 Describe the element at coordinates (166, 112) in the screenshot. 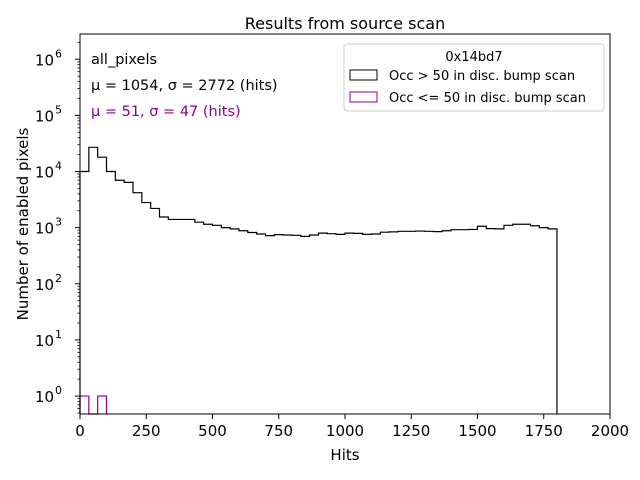

I see `stats-low: μ = 51, σ = 47 (hits)` at that location.